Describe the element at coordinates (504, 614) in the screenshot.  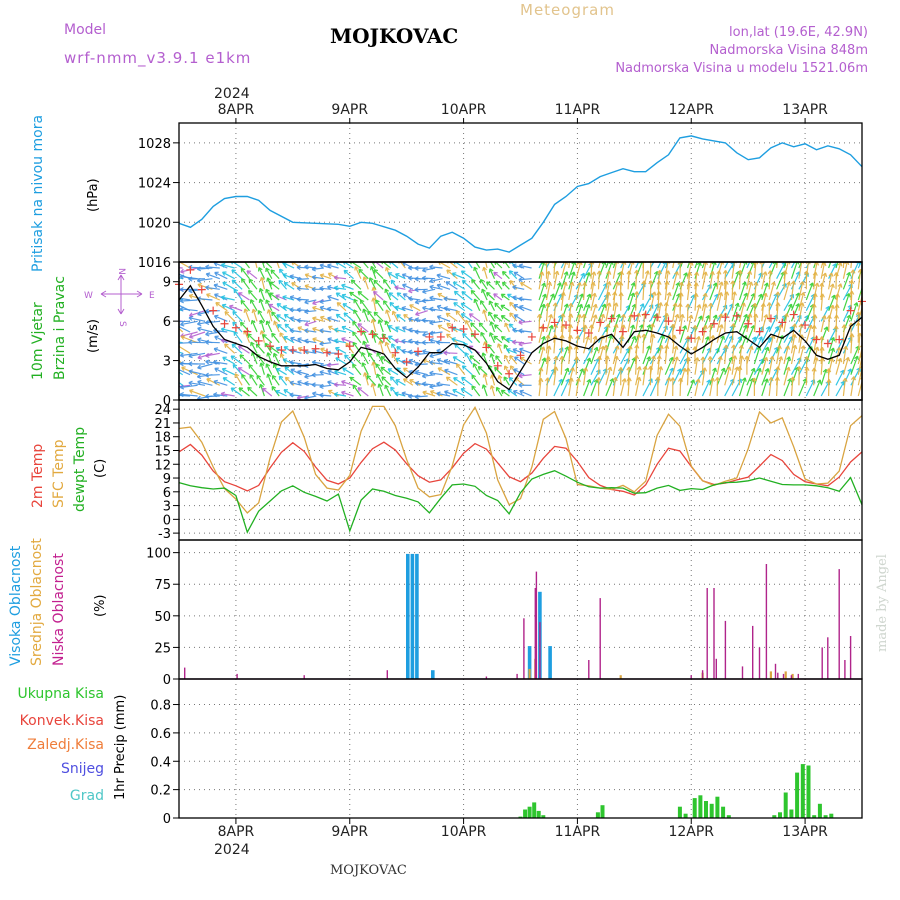
I see `panel-3: 0 25 50 75 100` at that location.